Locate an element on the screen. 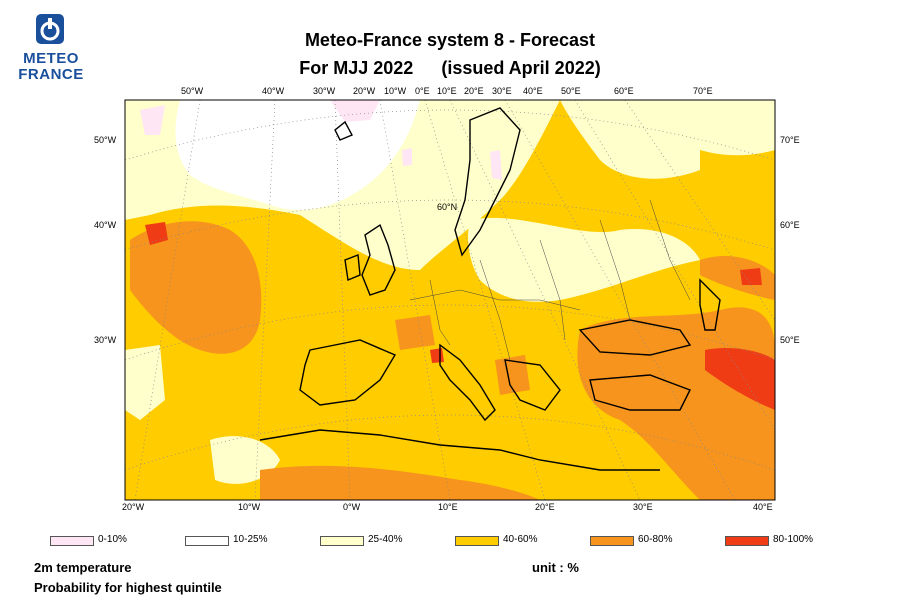 Image resolution: width=900 pixels, height=605 pixels. right-tick-label: 60°E is located at coordinates (790, 225).